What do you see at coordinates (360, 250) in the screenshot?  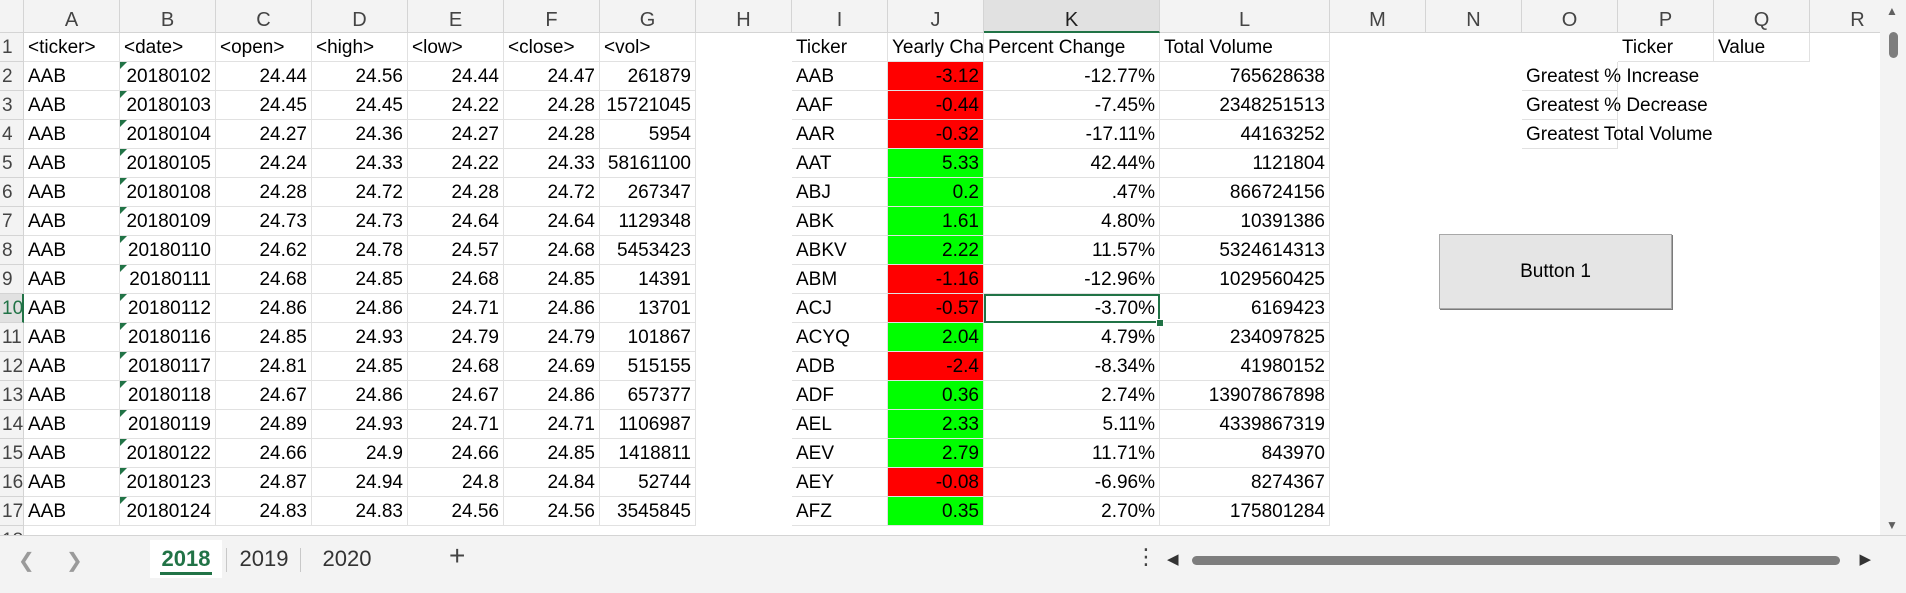 I see `data-cell: 24.78` at bounding box center [360, 250].